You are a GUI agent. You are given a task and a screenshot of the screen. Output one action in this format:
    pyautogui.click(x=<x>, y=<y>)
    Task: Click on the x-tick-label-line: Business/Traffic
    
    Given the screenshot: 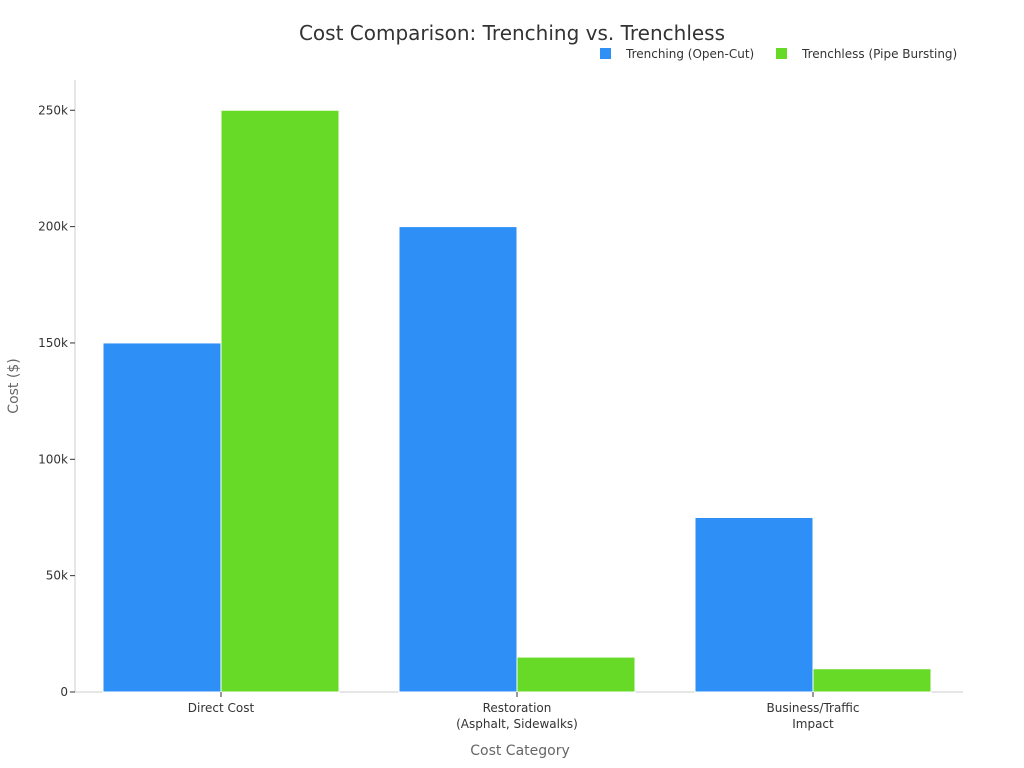 What is the action you would take?
    pyautogui.click(x=812, y=708)
    